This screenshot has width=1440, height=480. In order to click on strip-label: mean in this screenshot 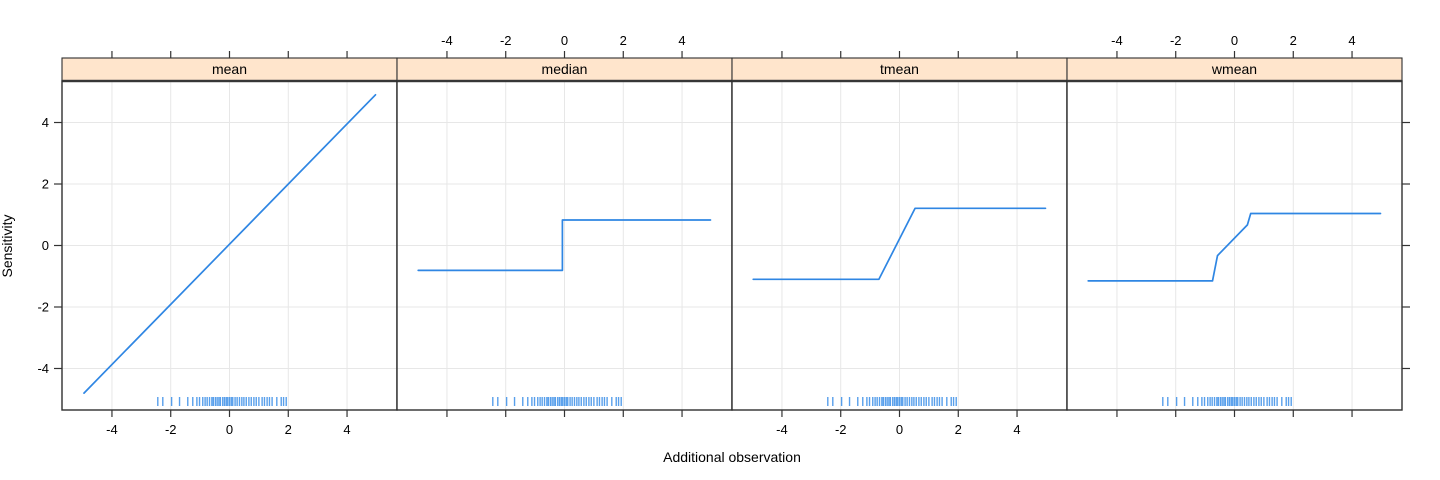, I will do `click(229, 69)`.